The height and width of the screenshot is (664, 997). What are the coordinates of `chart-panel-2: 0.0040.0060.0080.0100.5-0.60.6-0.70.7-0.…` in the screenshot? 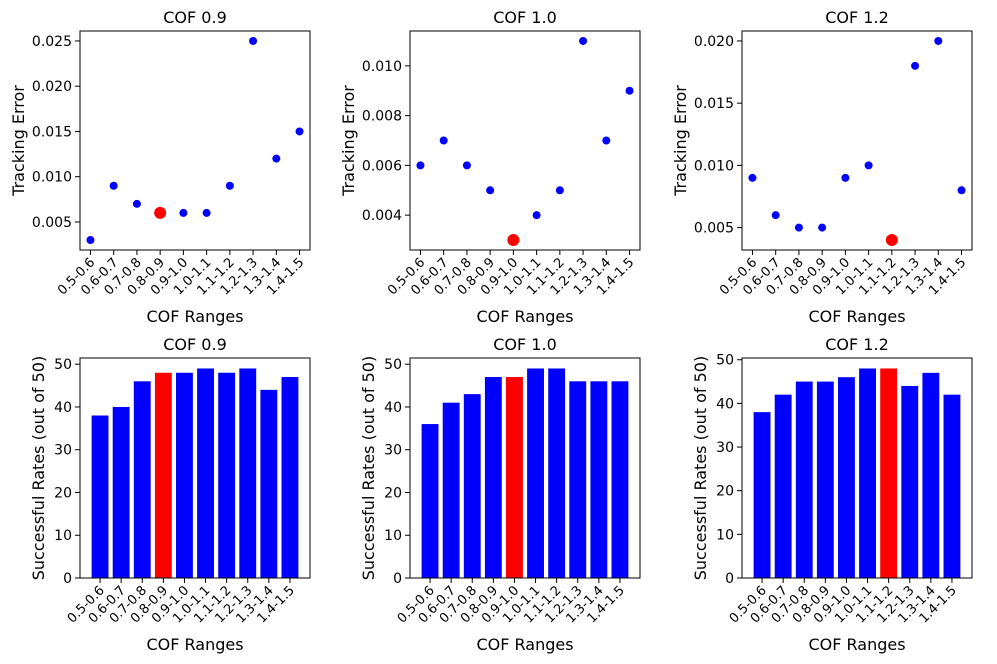 It's located at (490, 167).